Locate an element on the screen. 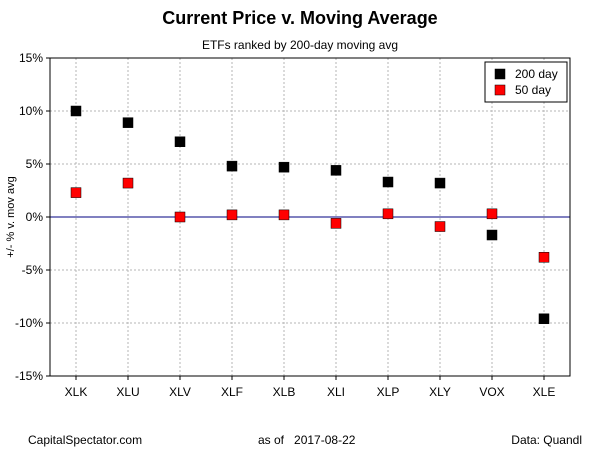 The width and height of the screenshot is (600, 450). legend-label-200-day: 200 day is located at coordinates (536, 74).